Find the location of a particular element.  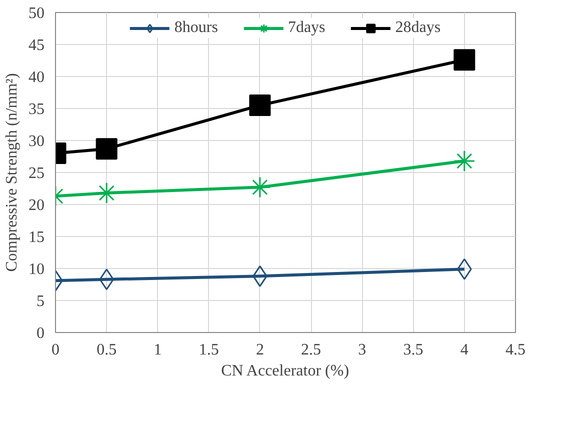

x-tick-label: 4.5 is located at coordinates (516, 350).